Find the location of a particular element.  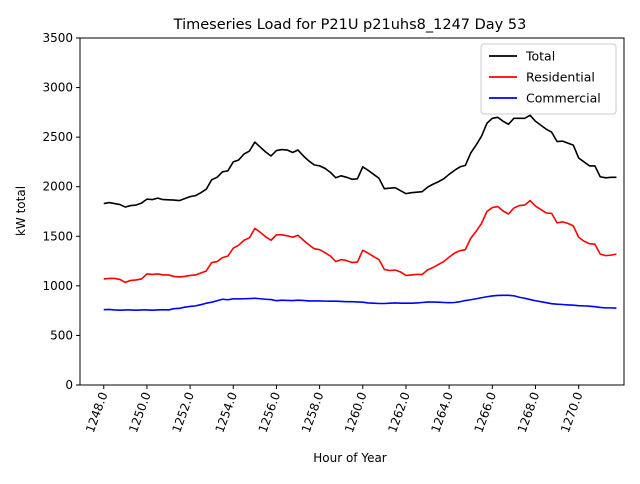

y-axis-label: kW total is located at coordinates (21, 211).